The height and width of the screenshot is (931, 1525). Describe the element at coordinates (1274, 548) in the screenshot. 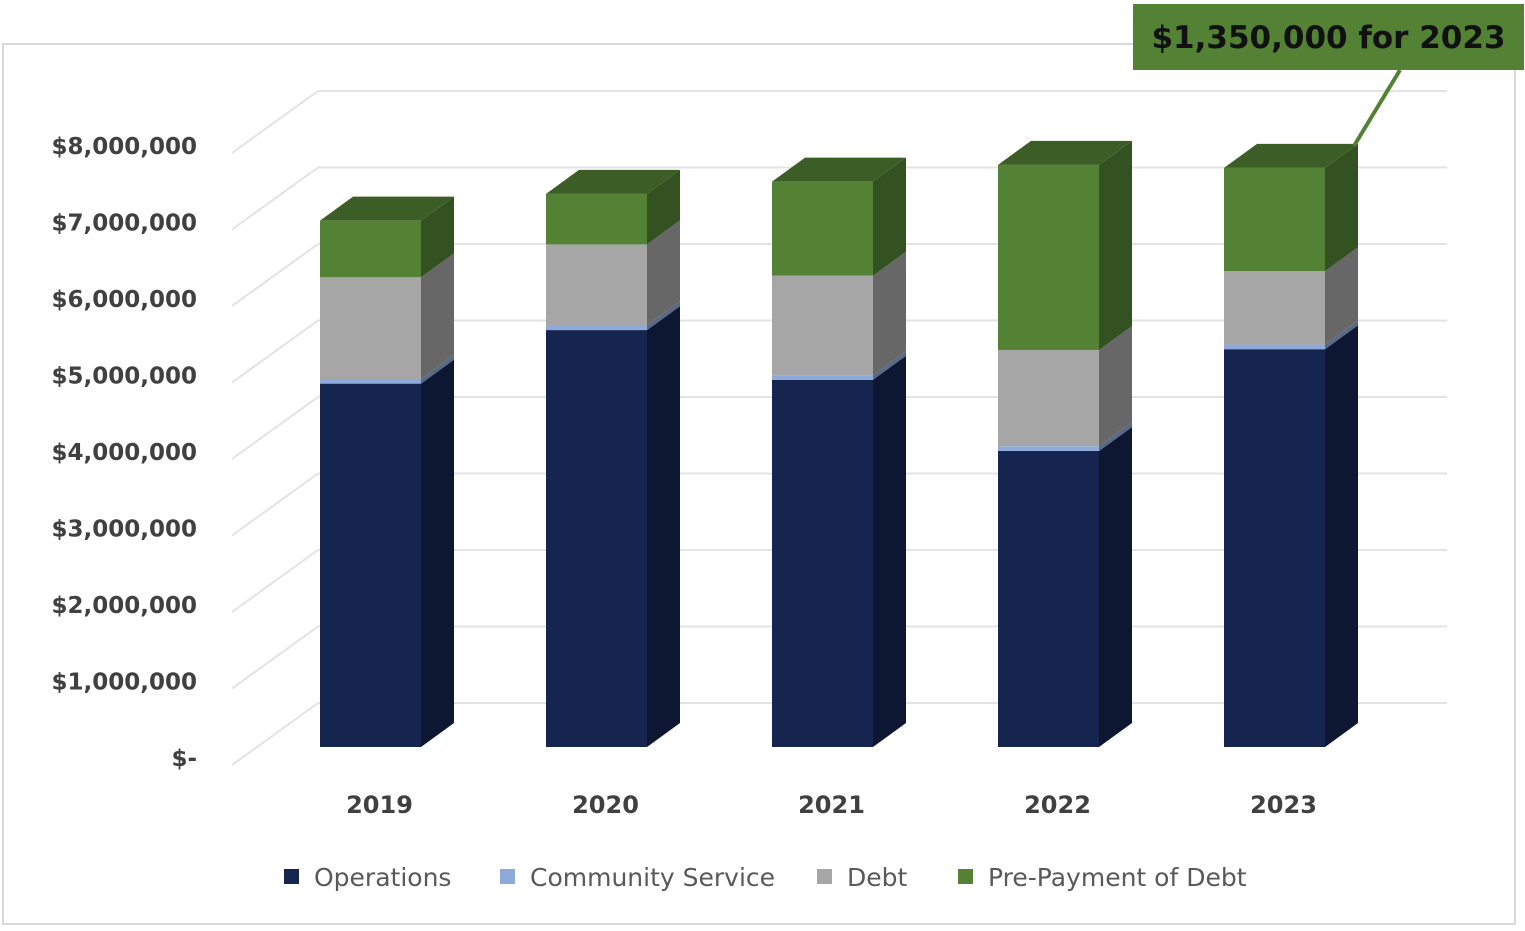

I see `bar-operations-2023` at that location.